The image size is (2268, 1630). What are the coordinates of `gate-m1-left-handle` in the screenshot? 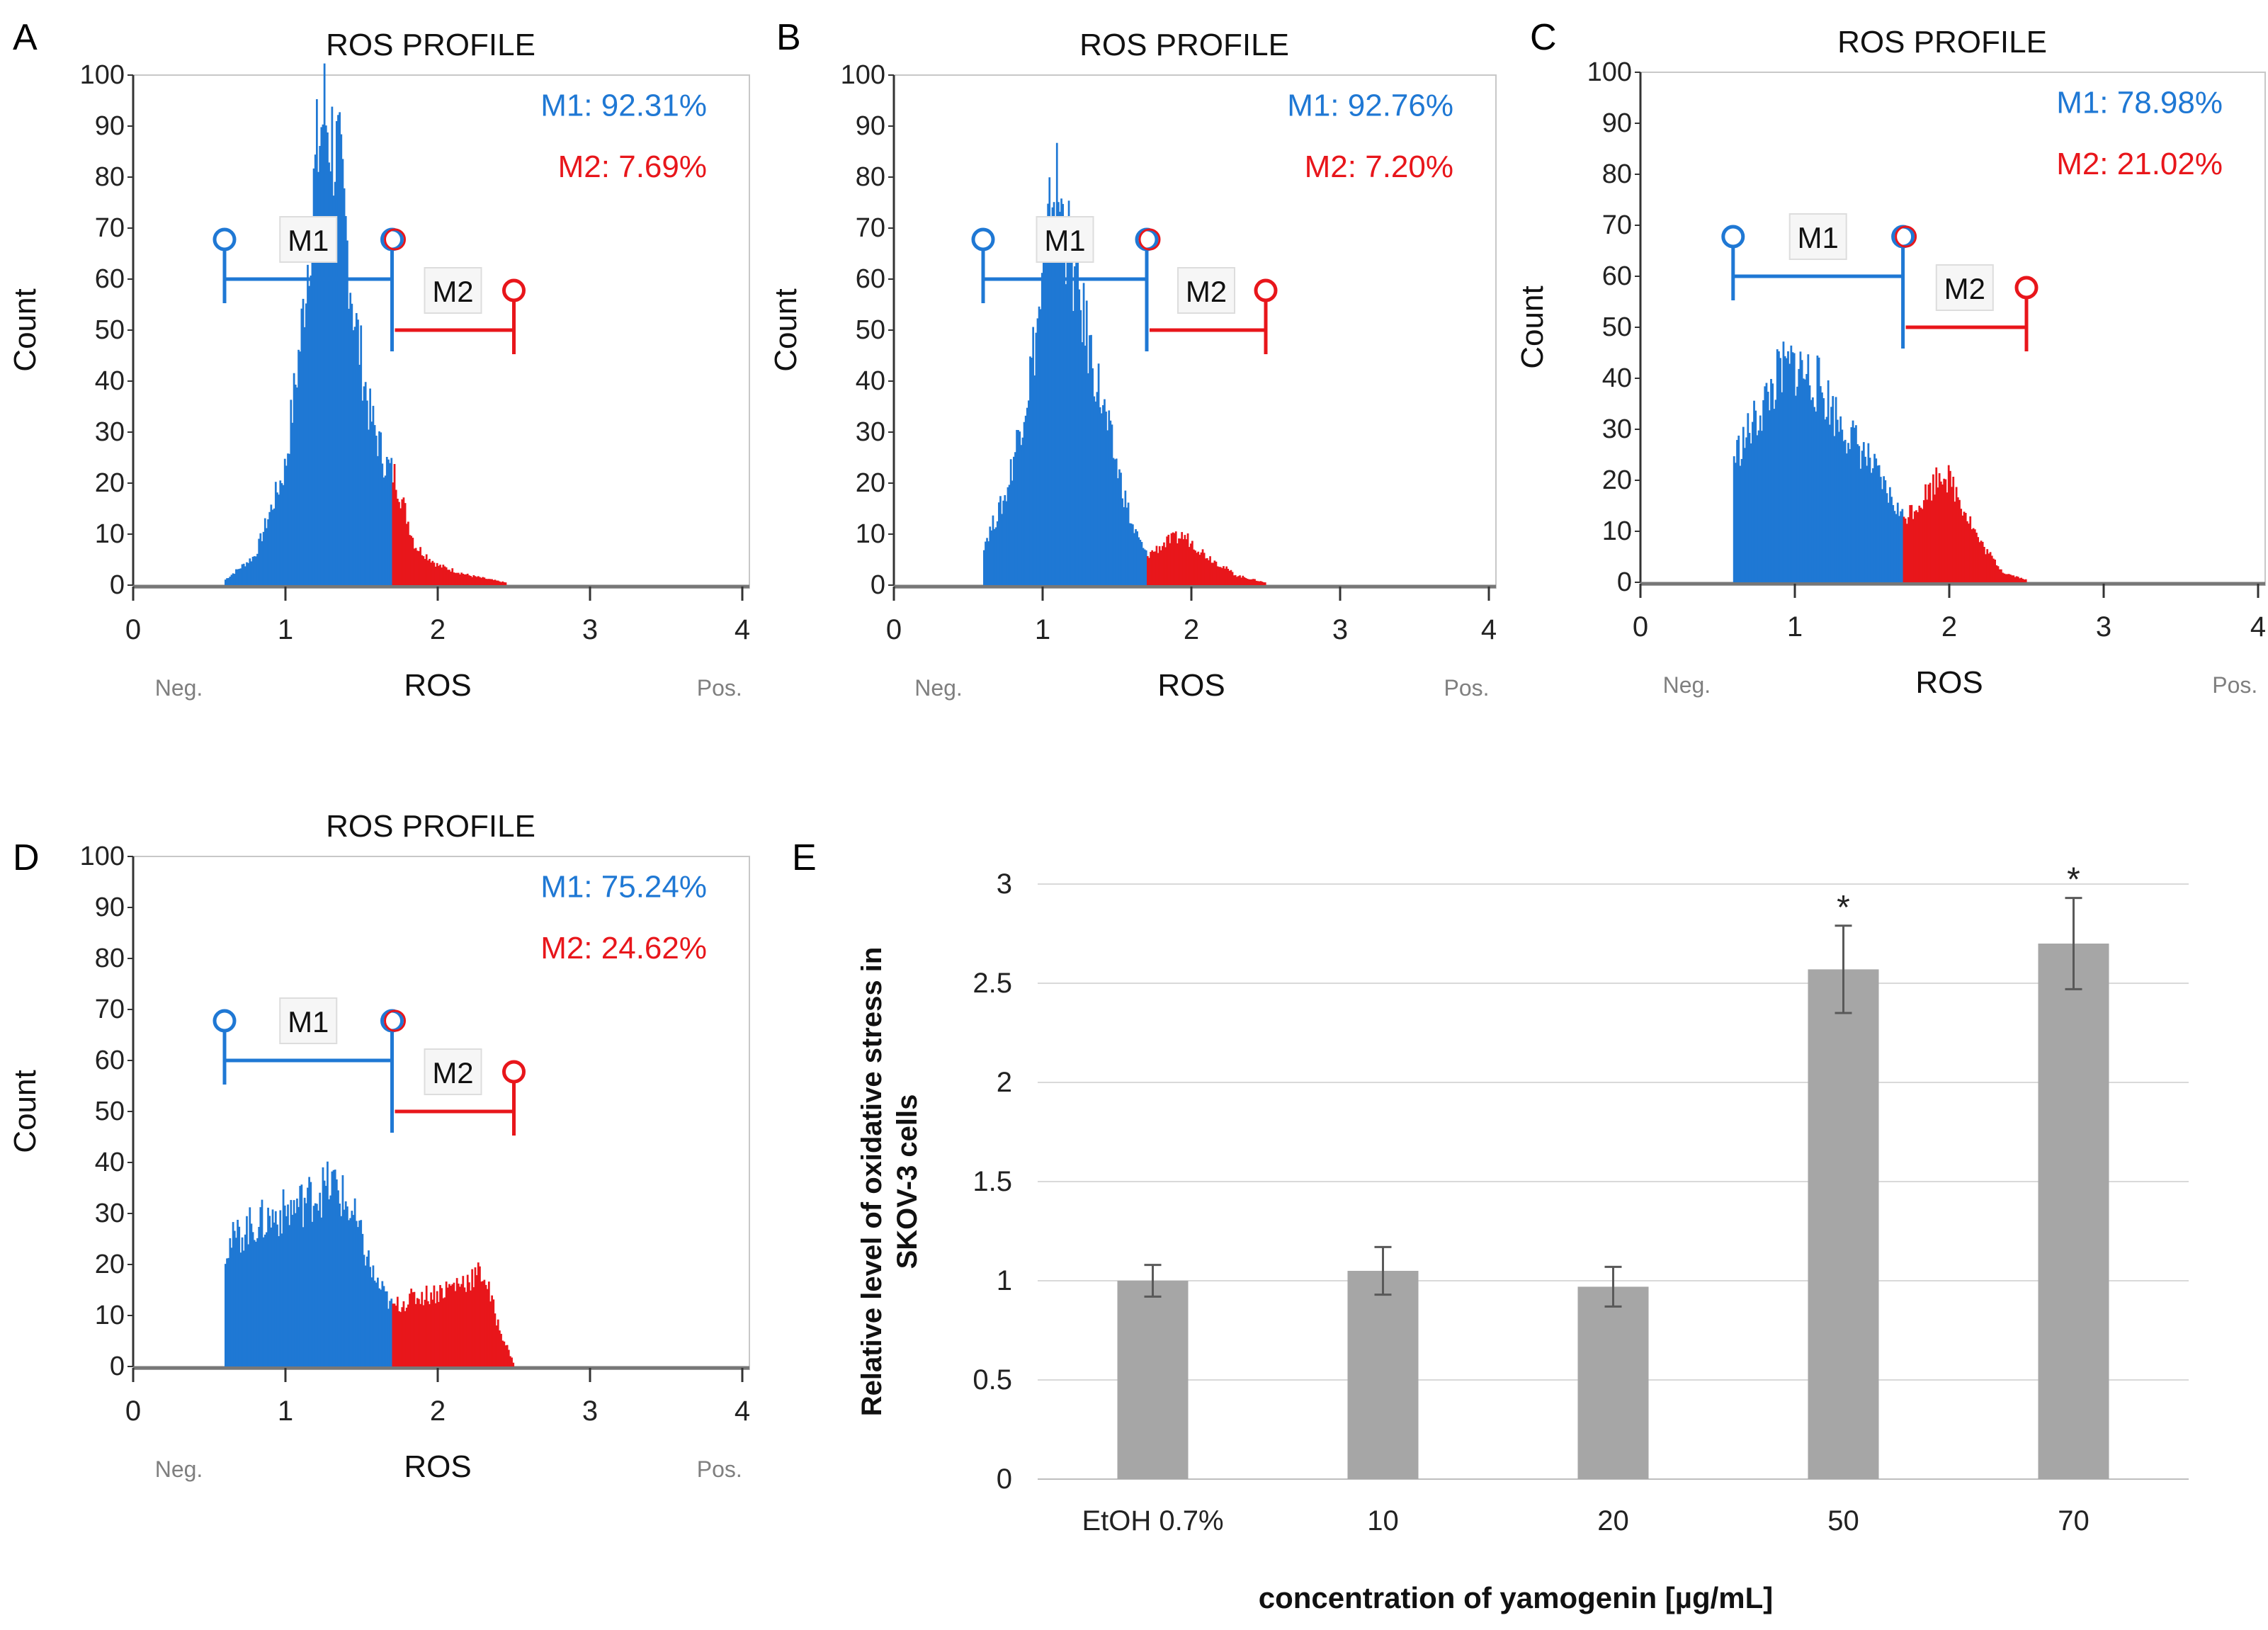 It's located at (1733, 237).